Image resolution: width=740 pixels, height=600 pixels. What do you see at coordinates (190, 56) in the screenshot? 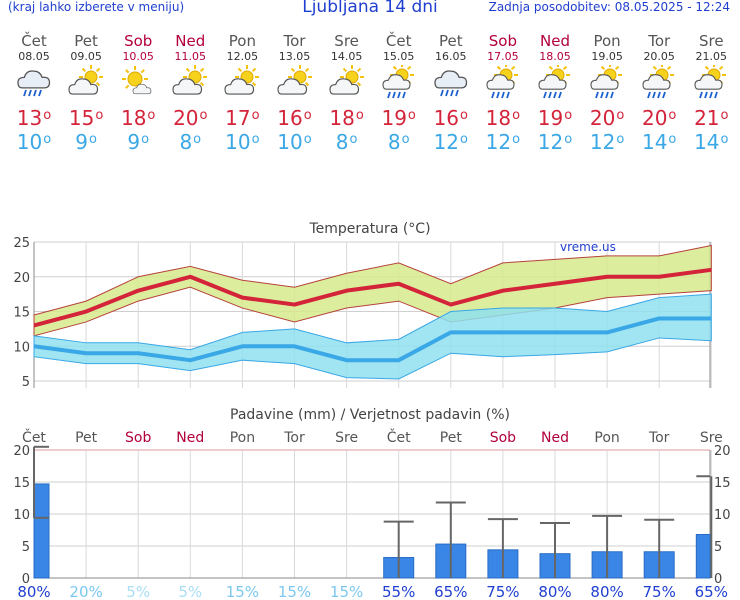
I see `day-date: 11.05` at bounding box center [190, 56].